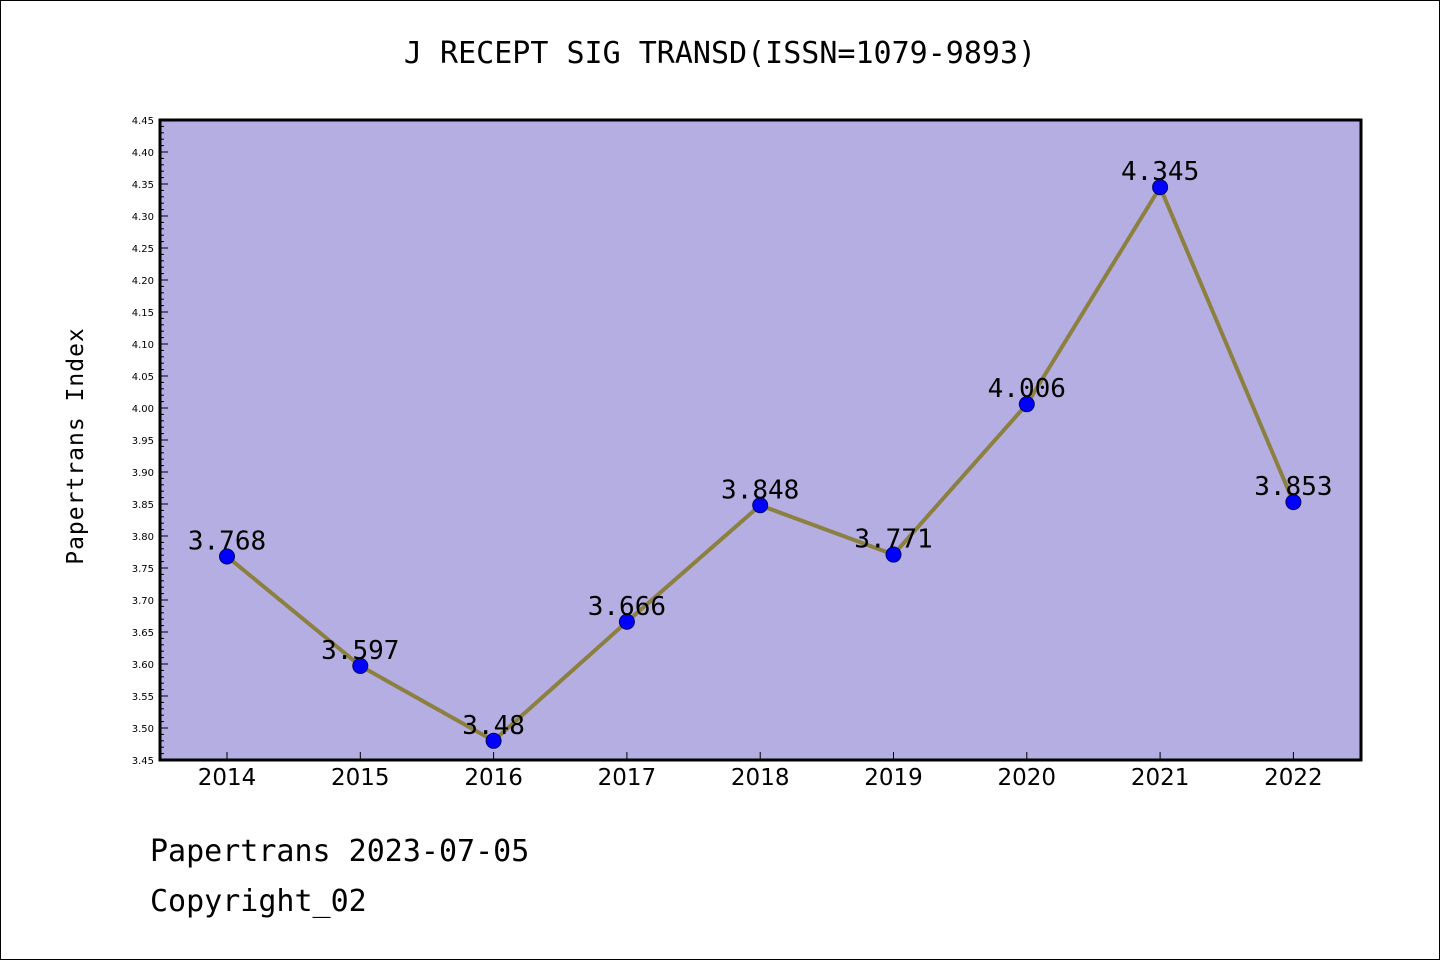 The height and width of the screenshot is (960, 1440). What do you see at coordinates (143, 345) in the screenshot?
I see `y-tick-label: 4.10` at bounding box center [143, 345].